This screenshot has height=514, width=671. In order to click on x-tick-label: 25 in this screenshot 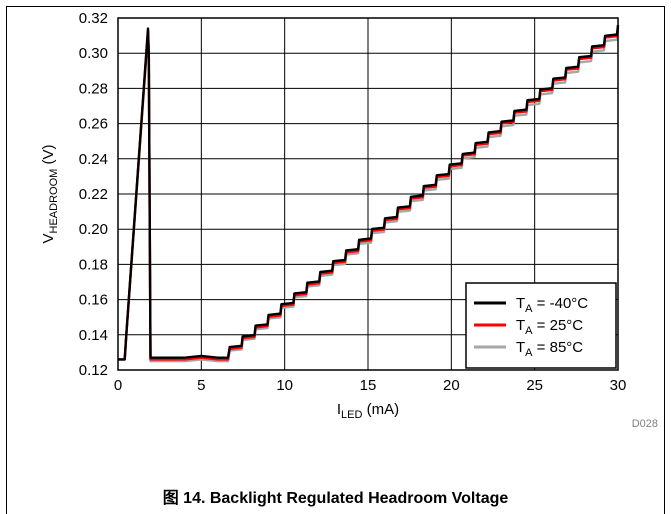, I will do `click(534, 385)`.